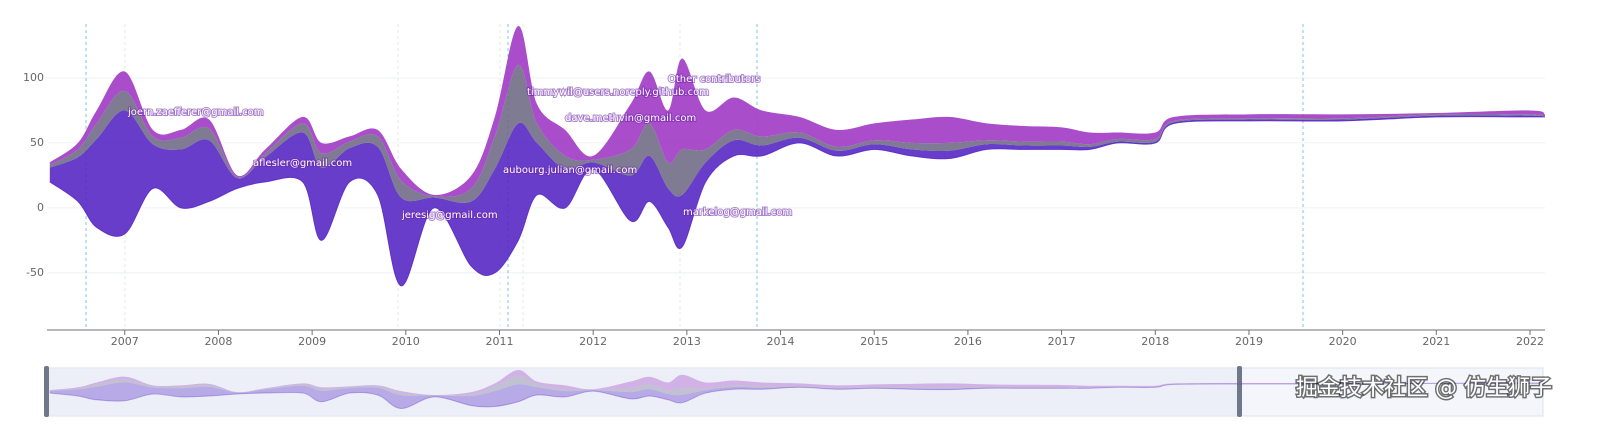  Describe the element at coordinates (40, 207) in the screenshot. I see `y-tick-label: 0` at that location.